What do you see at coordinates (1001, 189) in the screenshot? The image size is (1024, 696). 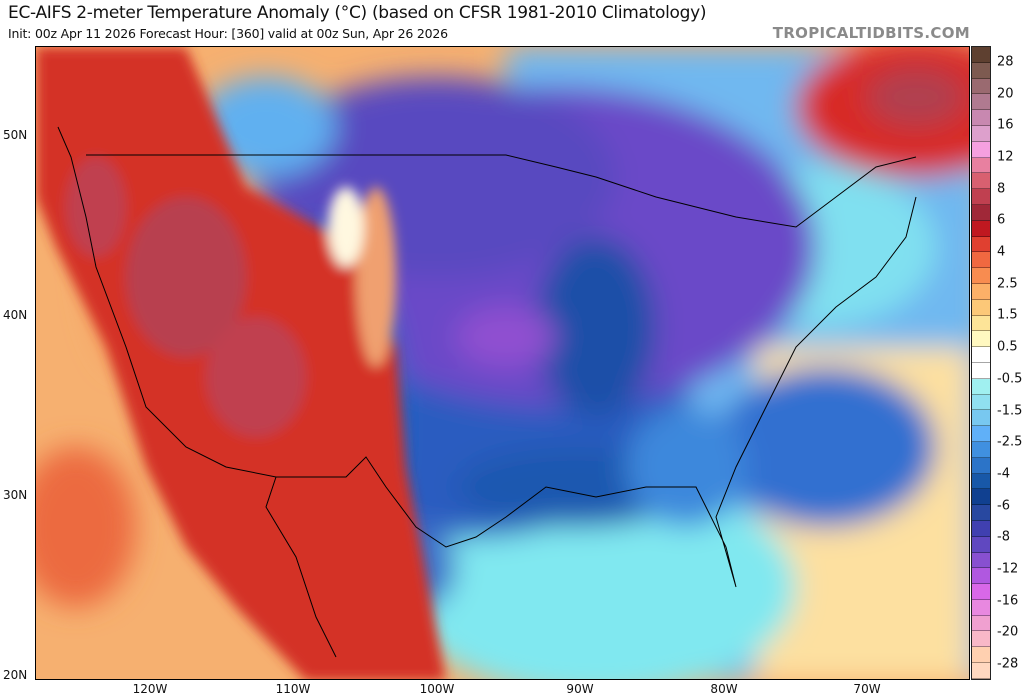 I see `colorbar-label: 8` at bounding box center [1001, 189].